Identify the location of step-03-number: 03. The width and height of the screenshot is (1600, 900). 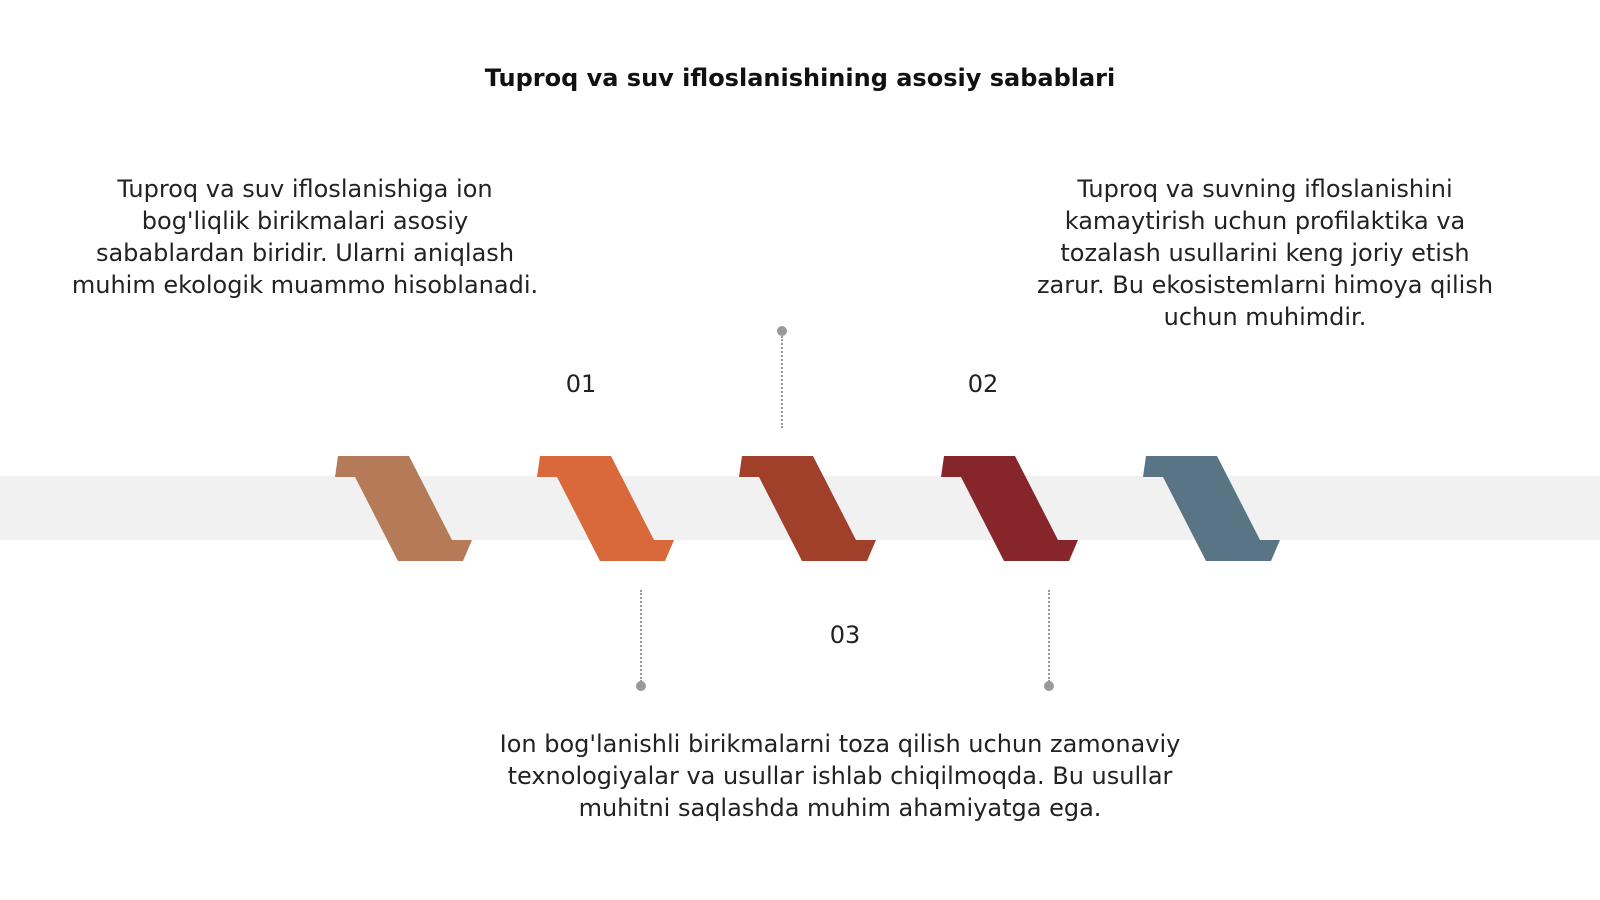
(845, 635).